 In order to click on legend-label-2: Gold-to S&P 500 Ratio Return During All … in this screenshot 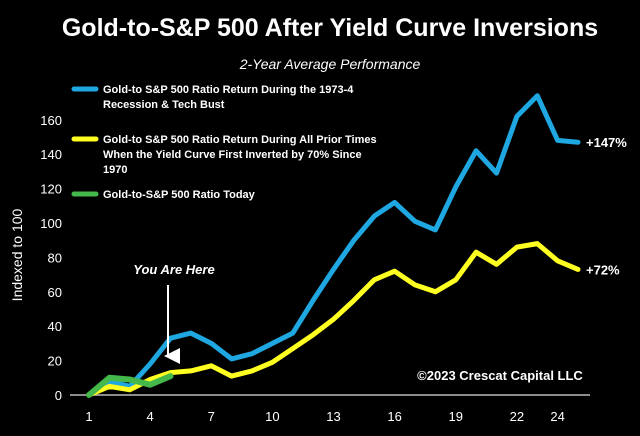, I will do `click(240, 140)`.